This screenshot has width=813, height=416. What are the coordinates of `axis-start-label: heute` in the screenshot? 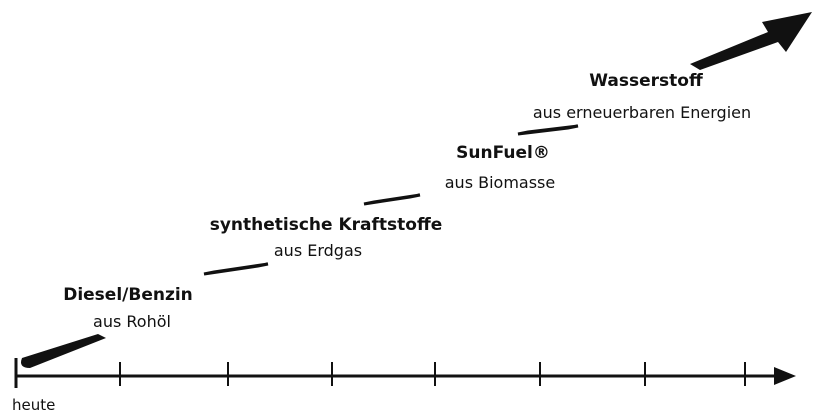 It's located at (33, 405).